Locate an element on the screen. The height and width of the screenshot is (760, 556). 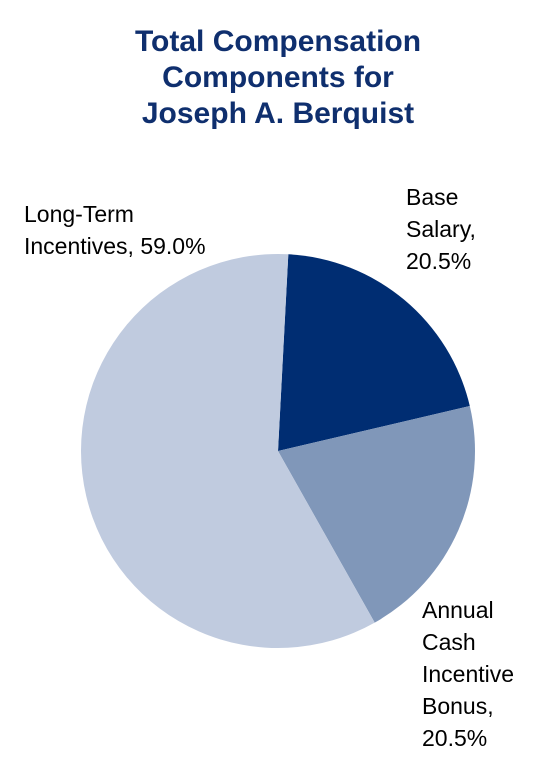
slice-label-line: Incentives, 59.0% is located at coordinates (115, 246).